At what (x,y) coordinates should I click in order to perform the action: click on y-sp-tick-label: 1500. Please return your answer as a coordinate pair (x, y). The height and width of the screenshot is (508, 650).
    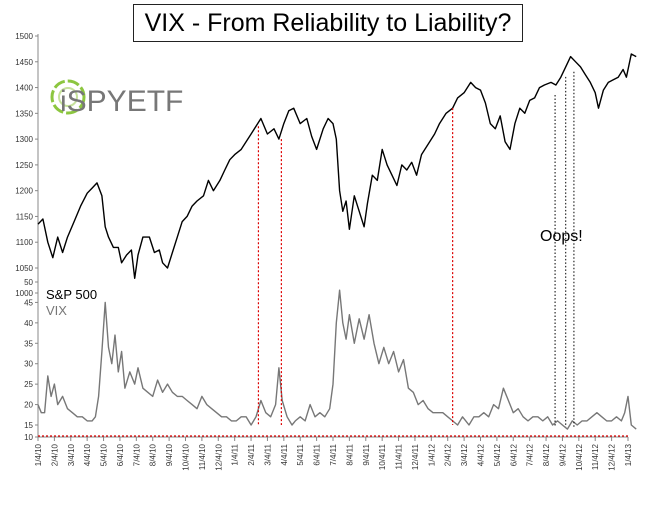
    Looking at the image, I should click on (24, 36).